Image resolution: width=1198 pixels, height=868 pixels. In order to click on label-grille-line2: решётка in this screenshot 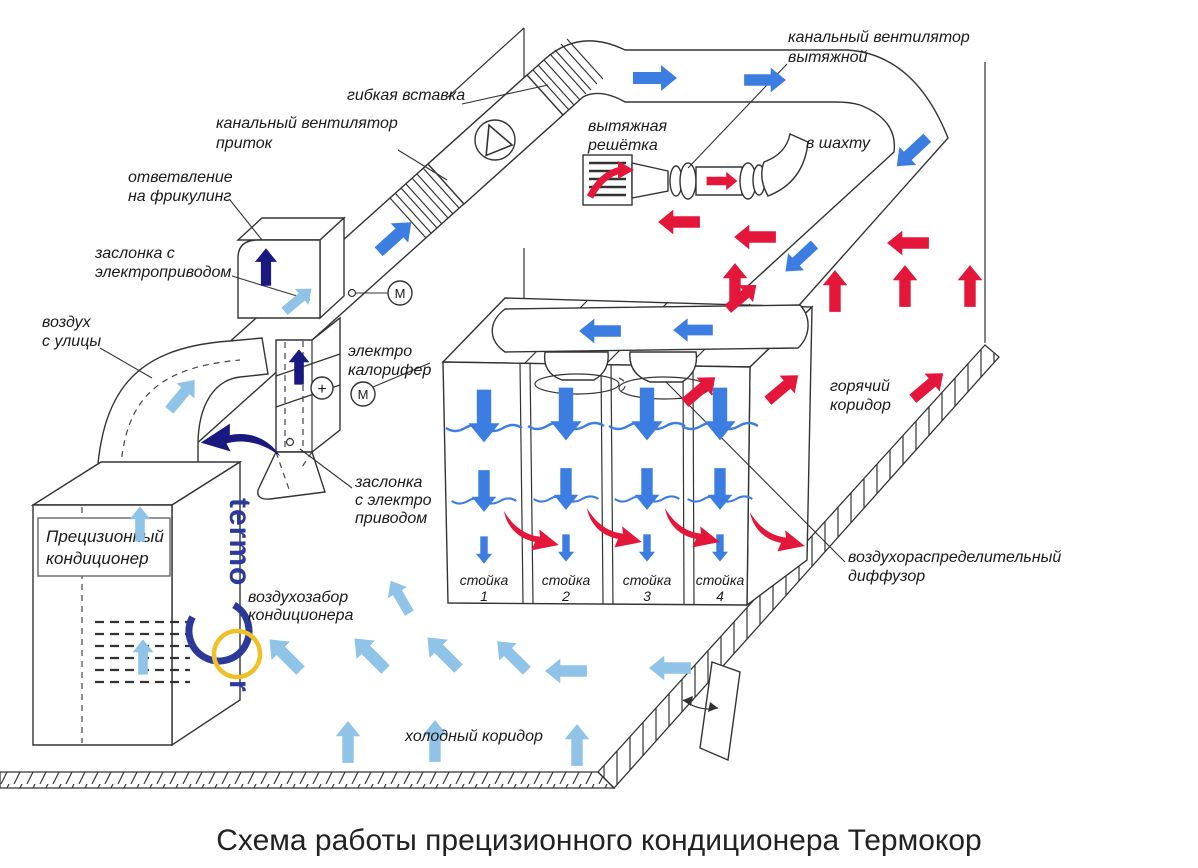, I will do `click(622, 145)`.